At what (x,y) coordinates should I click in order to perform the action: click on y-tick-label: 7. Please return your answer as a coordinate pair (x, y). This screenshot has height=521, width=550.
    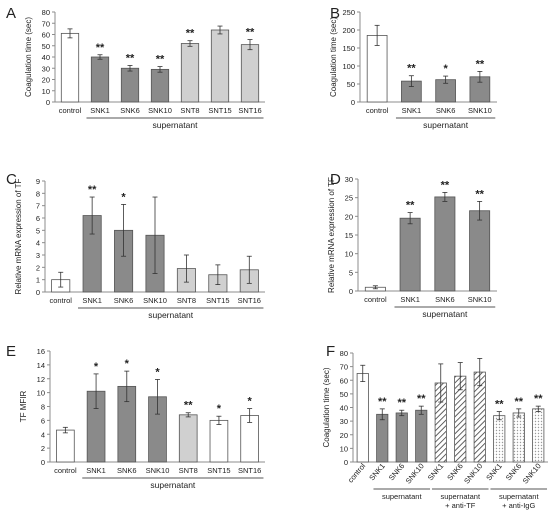
    Looking at the image, I should click on (38, 206).